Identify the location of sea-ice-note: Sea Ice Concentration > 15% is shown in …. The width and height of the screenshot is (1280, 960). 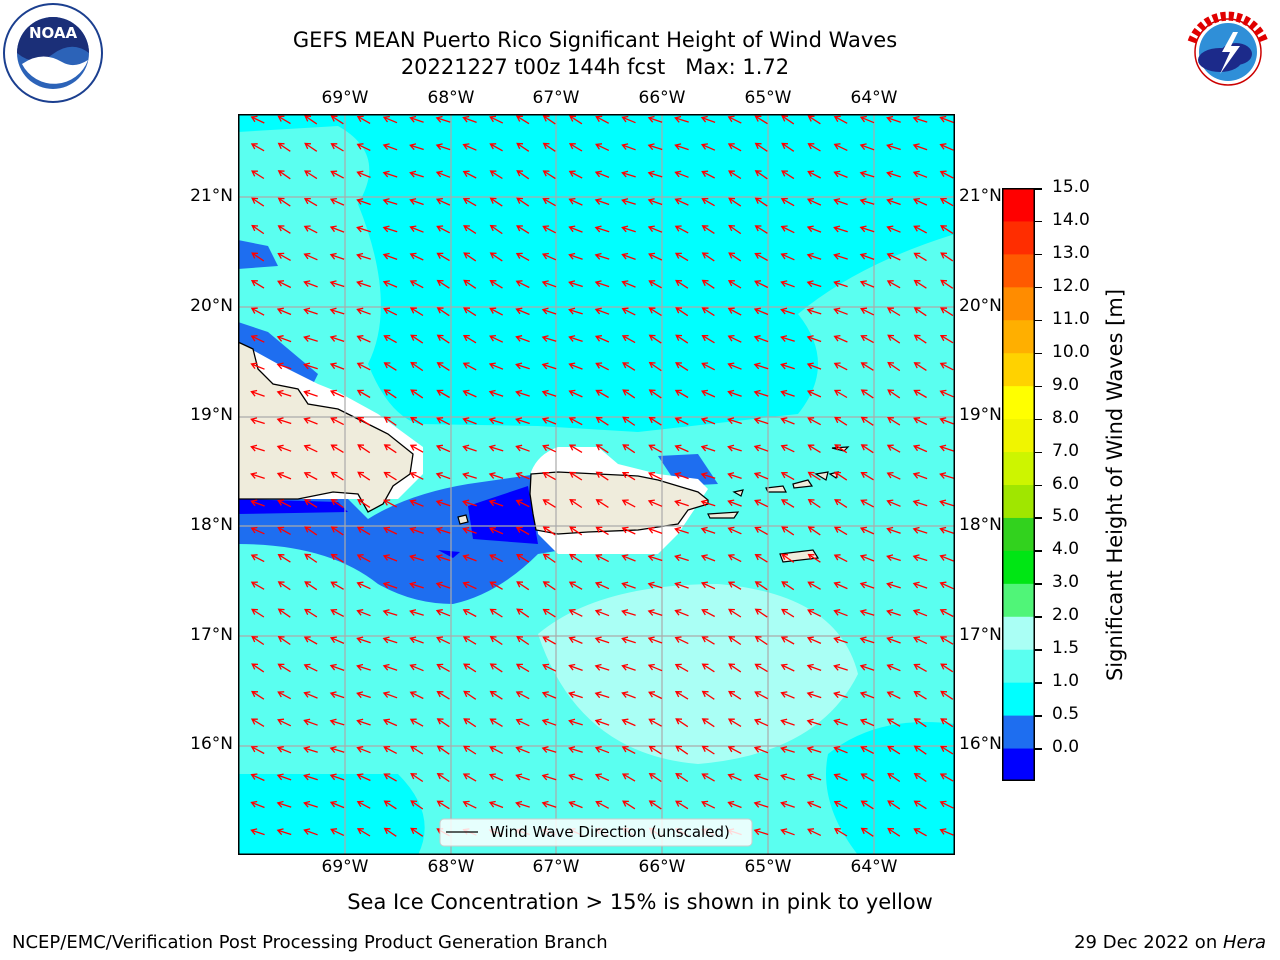
(640, 902).